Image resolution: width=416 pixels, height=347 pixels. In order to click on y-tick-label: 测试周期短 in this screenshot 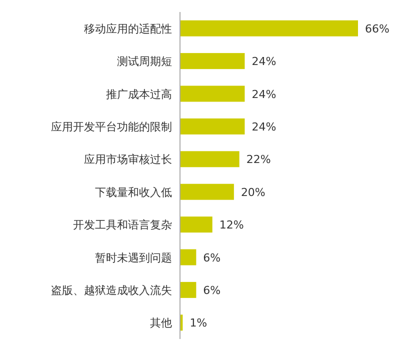, I will do `click(144, 61)`.